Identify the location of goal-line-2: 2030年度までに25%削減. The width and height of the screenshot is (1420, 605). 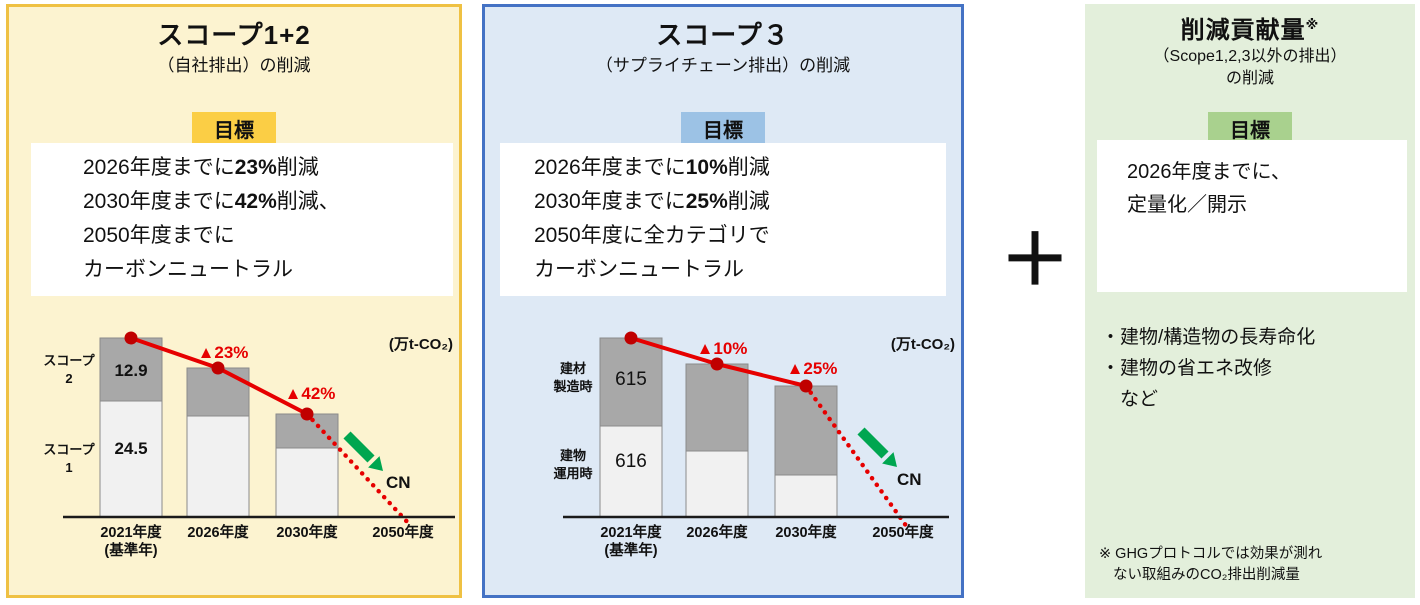
(740, 202).